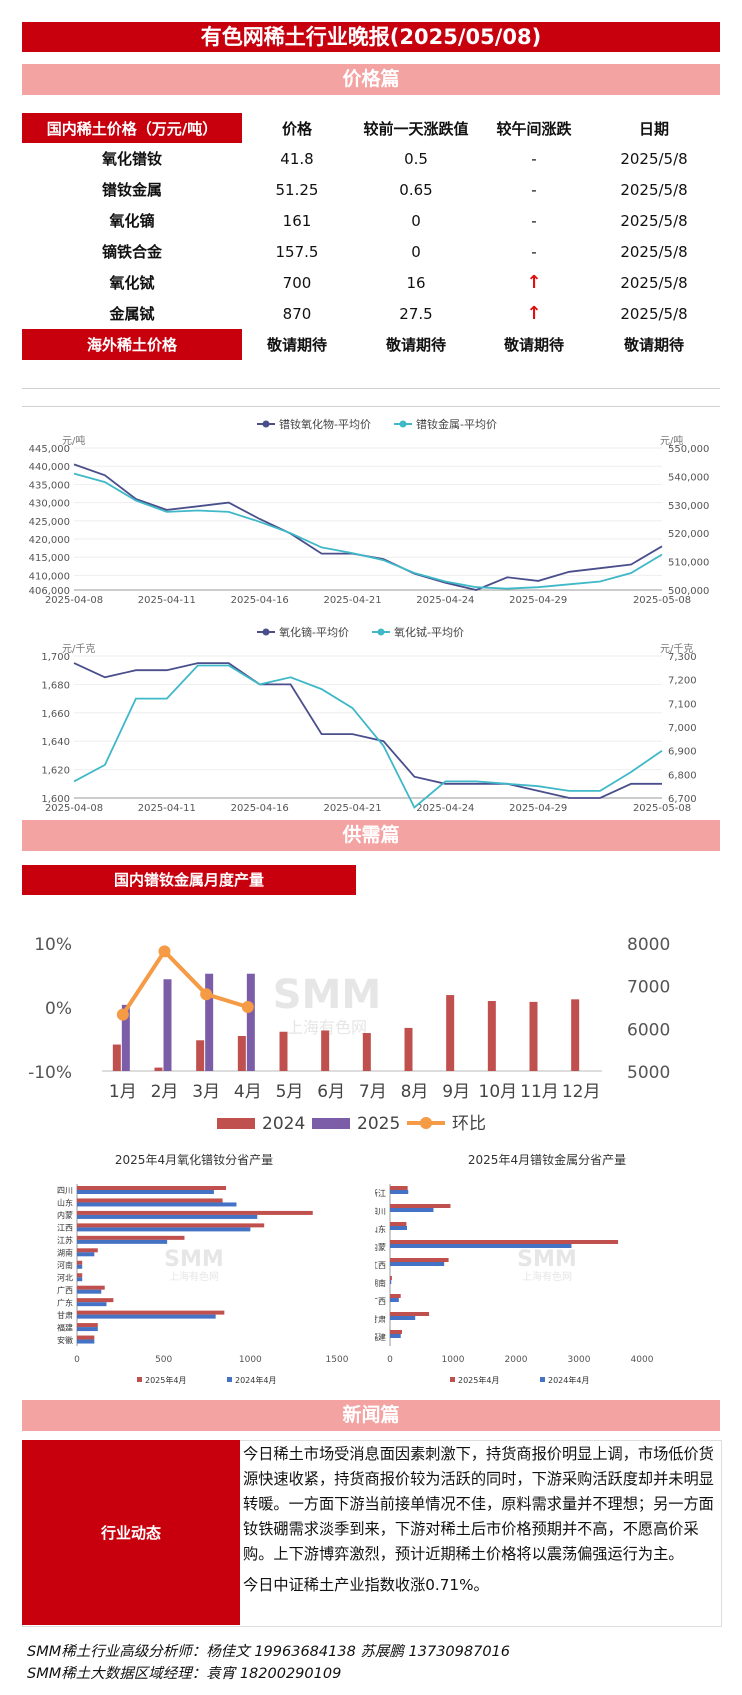  I want to click on date-cell: 2025/5/8, so click(654, 251).